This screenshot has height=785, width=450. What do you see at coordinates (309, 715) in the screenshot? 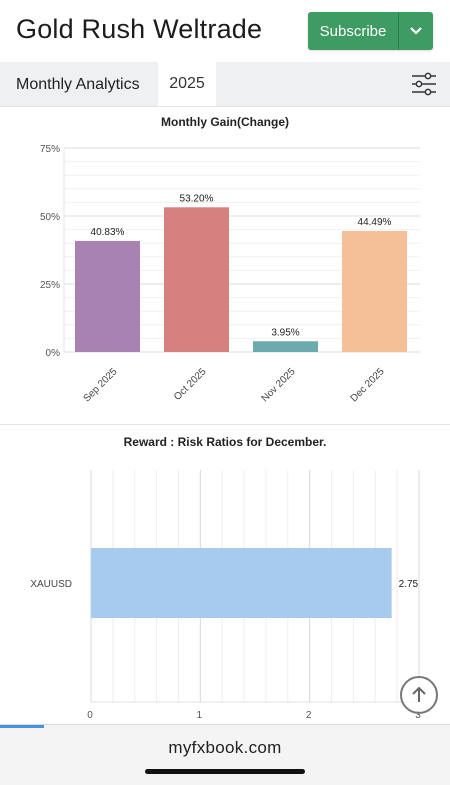
I see `x-tick-label: 2` at bounding box center [309, 715].